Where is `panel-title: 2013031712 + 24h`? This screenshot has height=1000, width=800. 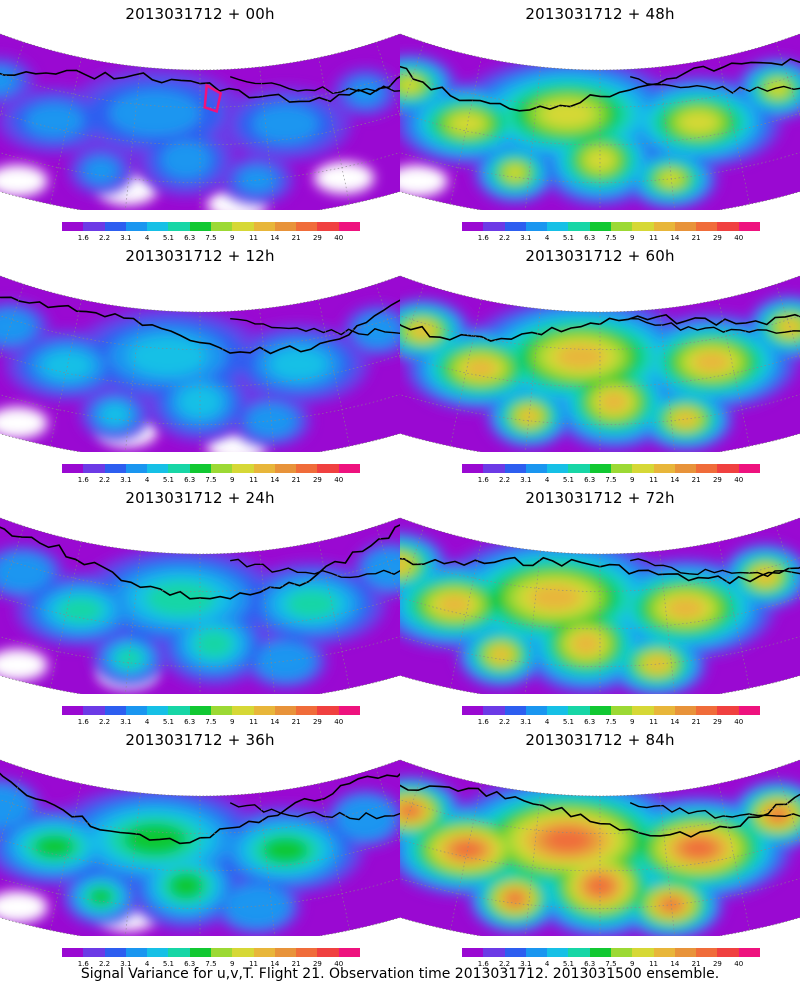
panel-title: 2013031712 + 24h is located at coordinates (200, 498).